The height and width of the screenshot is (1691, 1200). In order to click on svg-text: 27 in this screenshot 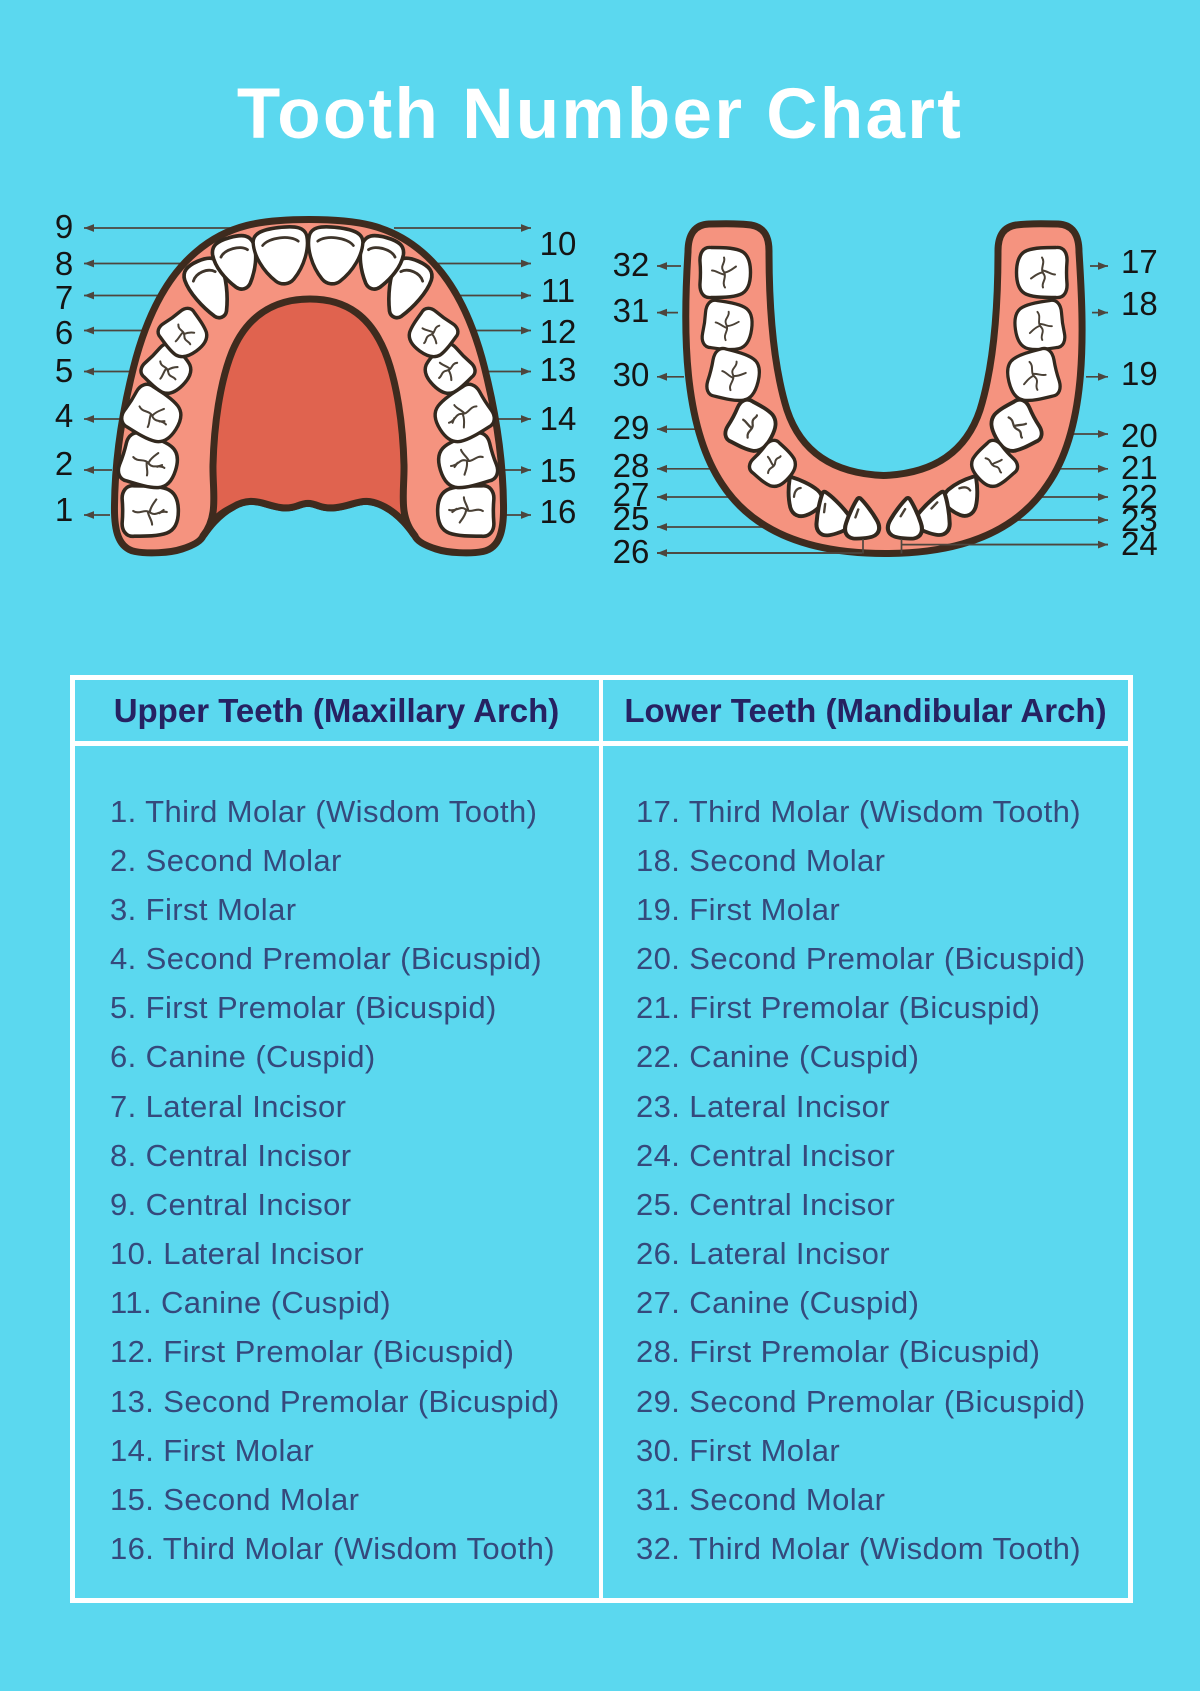, I will do `click(631, 494)`.